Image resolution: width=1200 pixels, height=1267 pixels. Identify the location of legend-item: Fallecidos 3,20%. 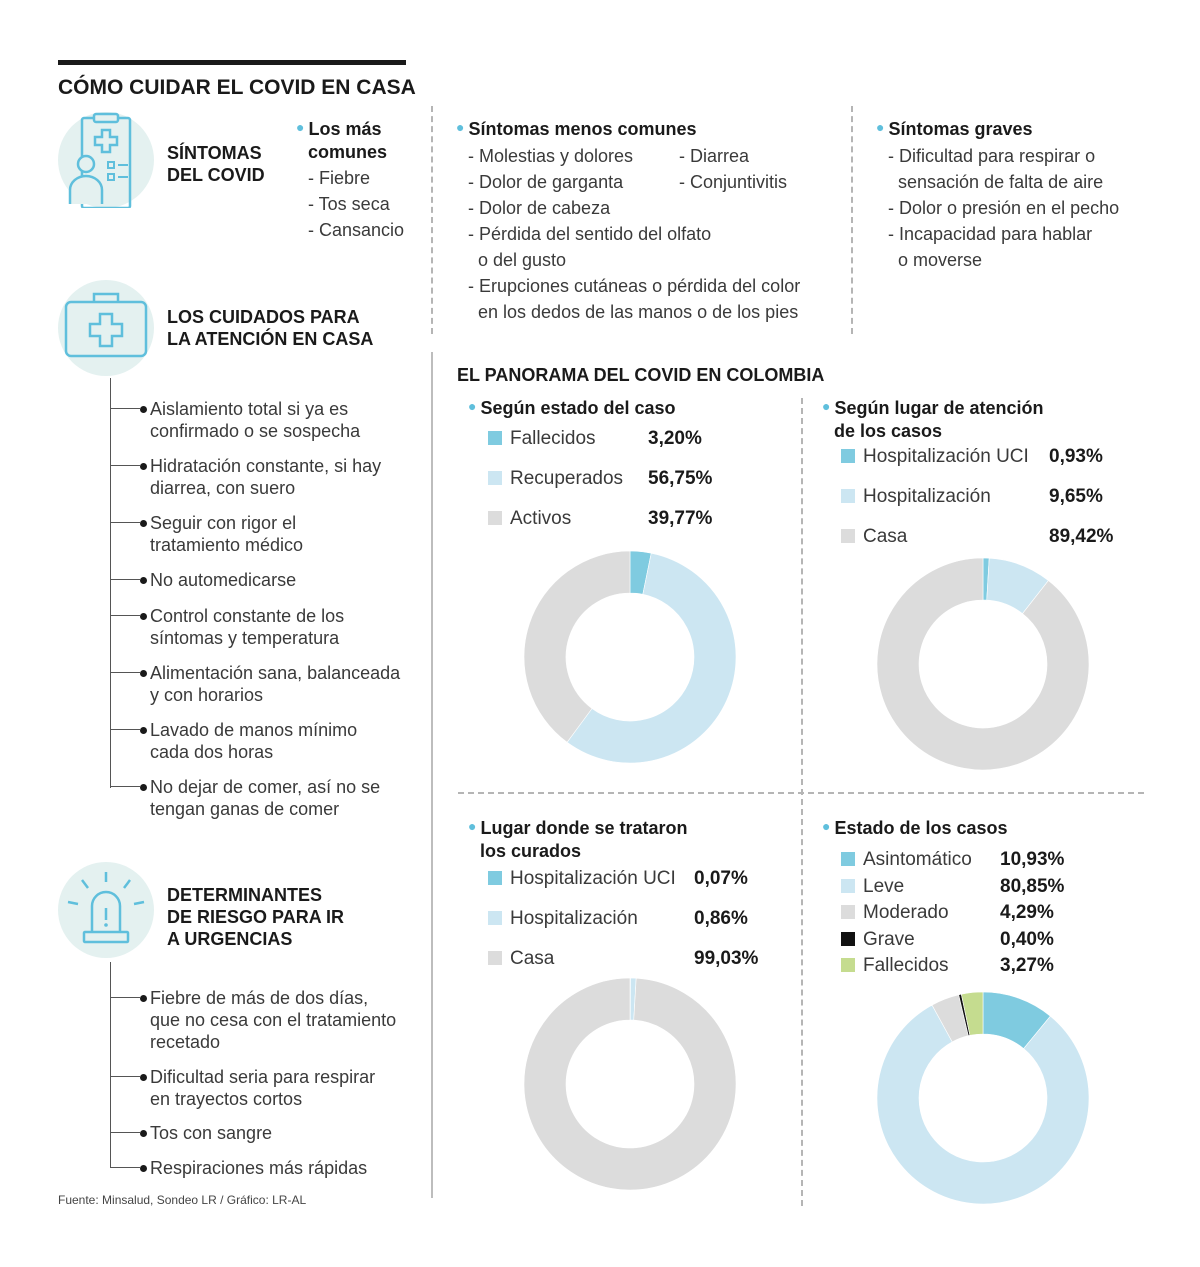
(608, 440).